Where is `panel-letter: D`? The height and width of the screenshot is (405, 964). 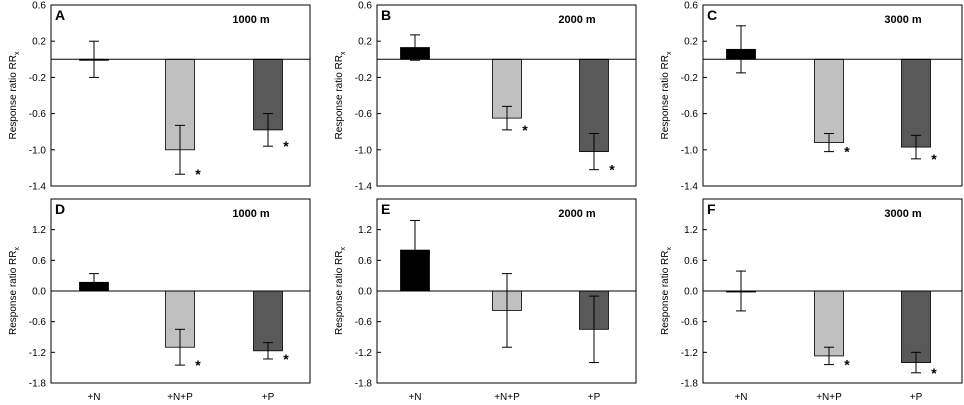
panel-letter: D is located at coordinates (60, 209).